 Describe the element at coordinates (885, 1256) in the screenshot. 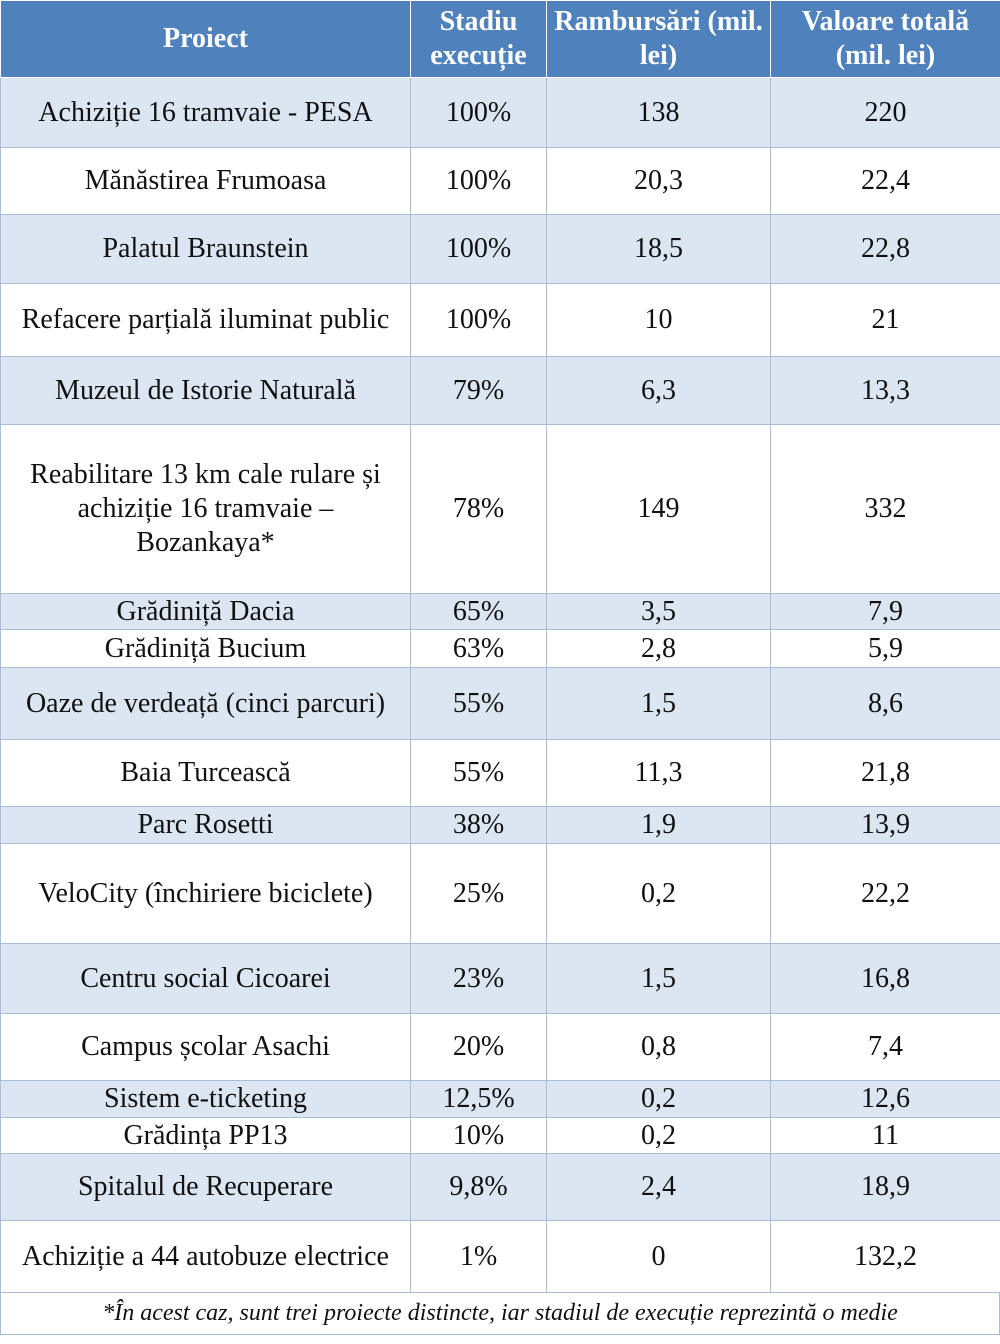

I see `cell-total-value: 132,2` at that location.